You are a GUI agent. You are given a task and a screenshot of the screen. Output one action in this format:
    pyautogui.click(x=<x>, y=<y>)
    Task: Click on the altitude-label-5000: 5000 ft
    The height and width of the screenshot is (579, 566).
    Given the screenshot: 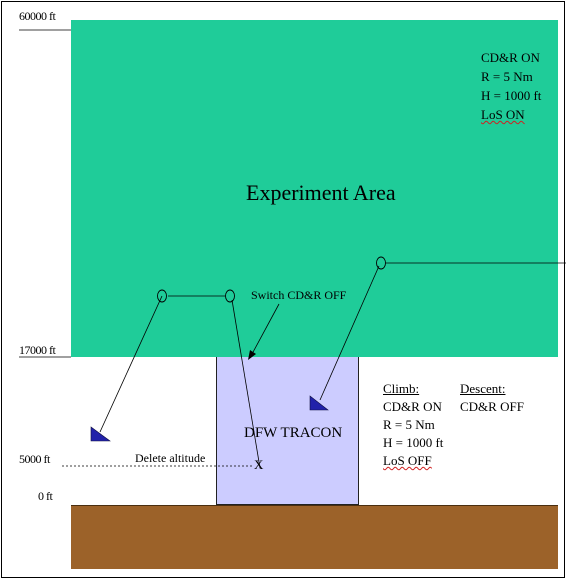 What is the action you would take?
    pyautogui.click(x=34, y=459)
    